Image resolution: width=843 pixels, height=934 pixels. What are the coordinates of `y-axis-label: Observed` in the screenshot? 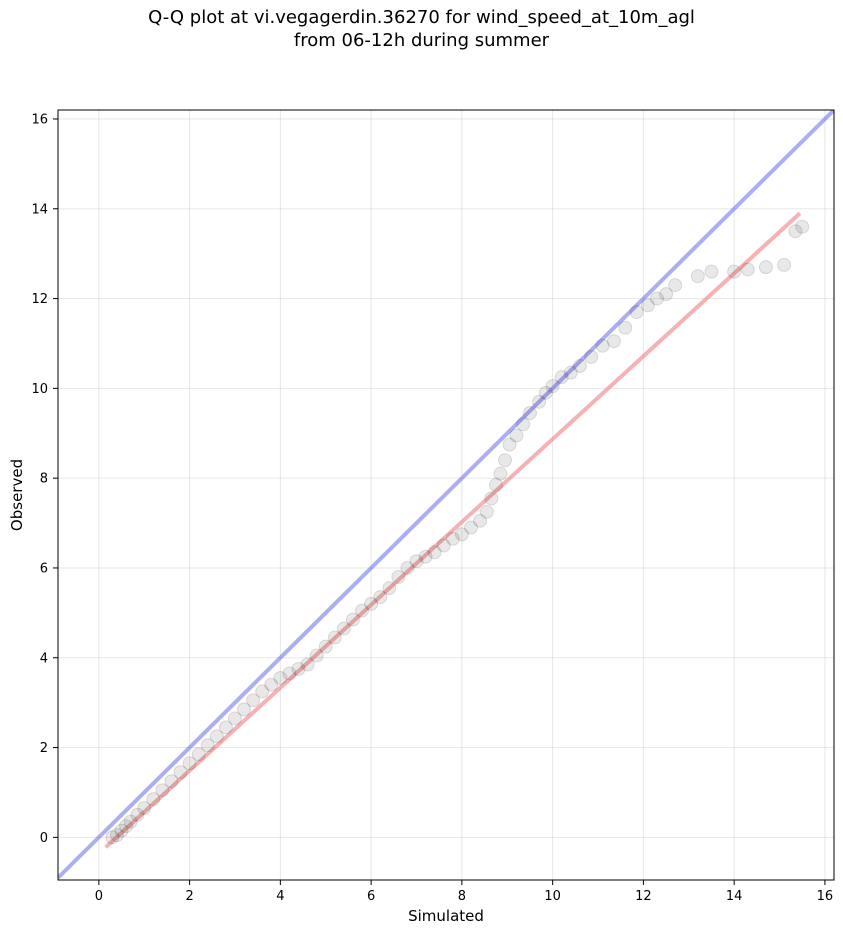 It's located at (17, 495).